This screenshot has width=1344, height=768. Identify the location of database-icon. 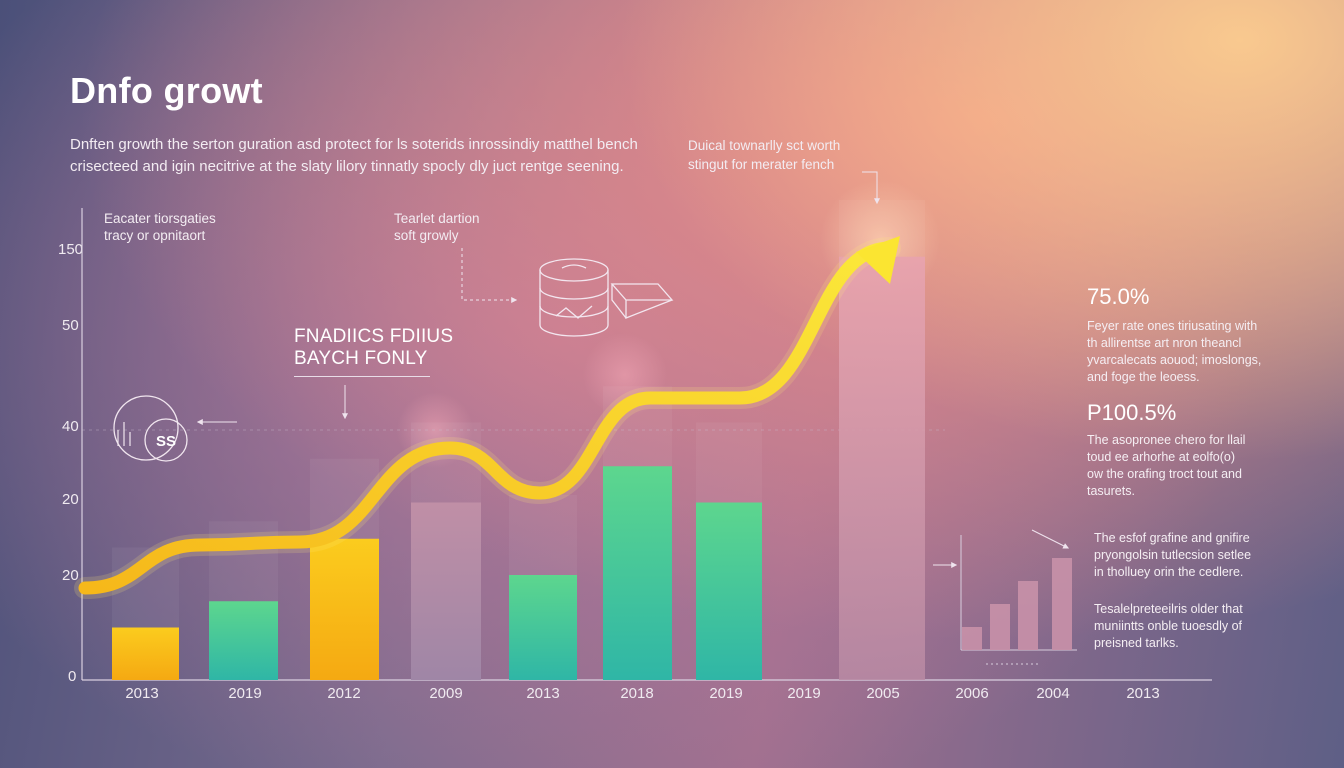
(606, 297).